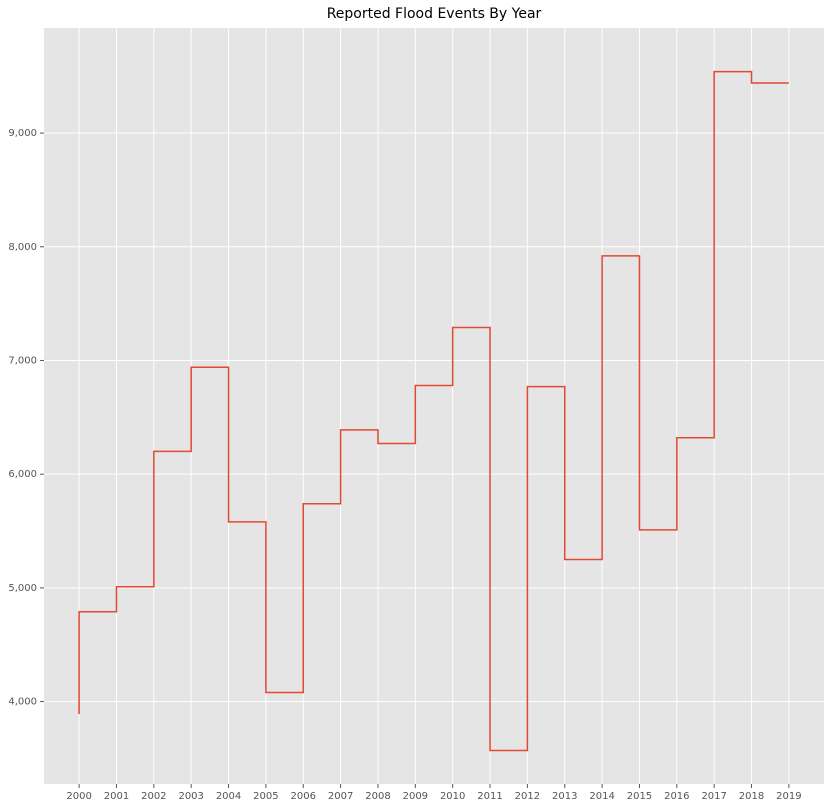 Image resolution: width=831 pixels, height=809 pixels. What do you see at coordinates (788, 796) in the screenshot?
I see `x-tick-label: 2019` at bounding box center [788, 796].